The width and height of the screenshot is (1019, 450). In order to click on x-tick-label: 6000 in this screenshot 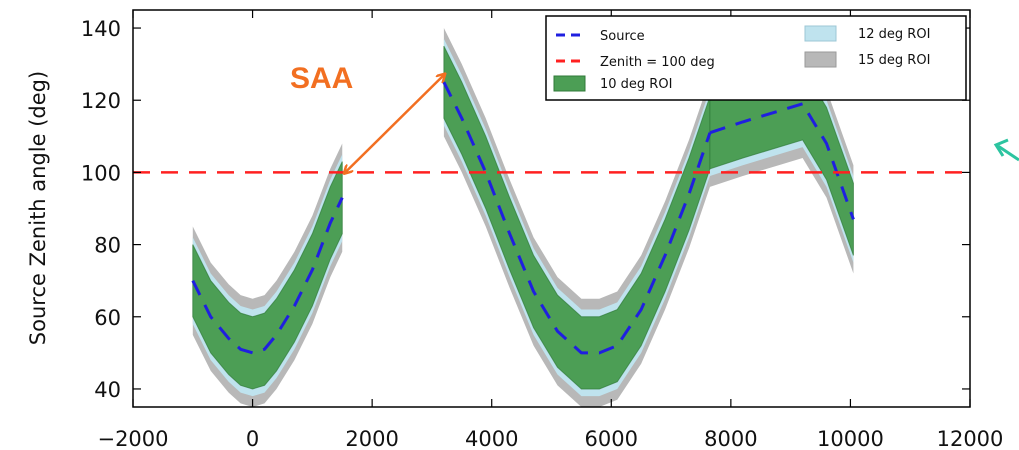, I will do `click(611, 438)`.